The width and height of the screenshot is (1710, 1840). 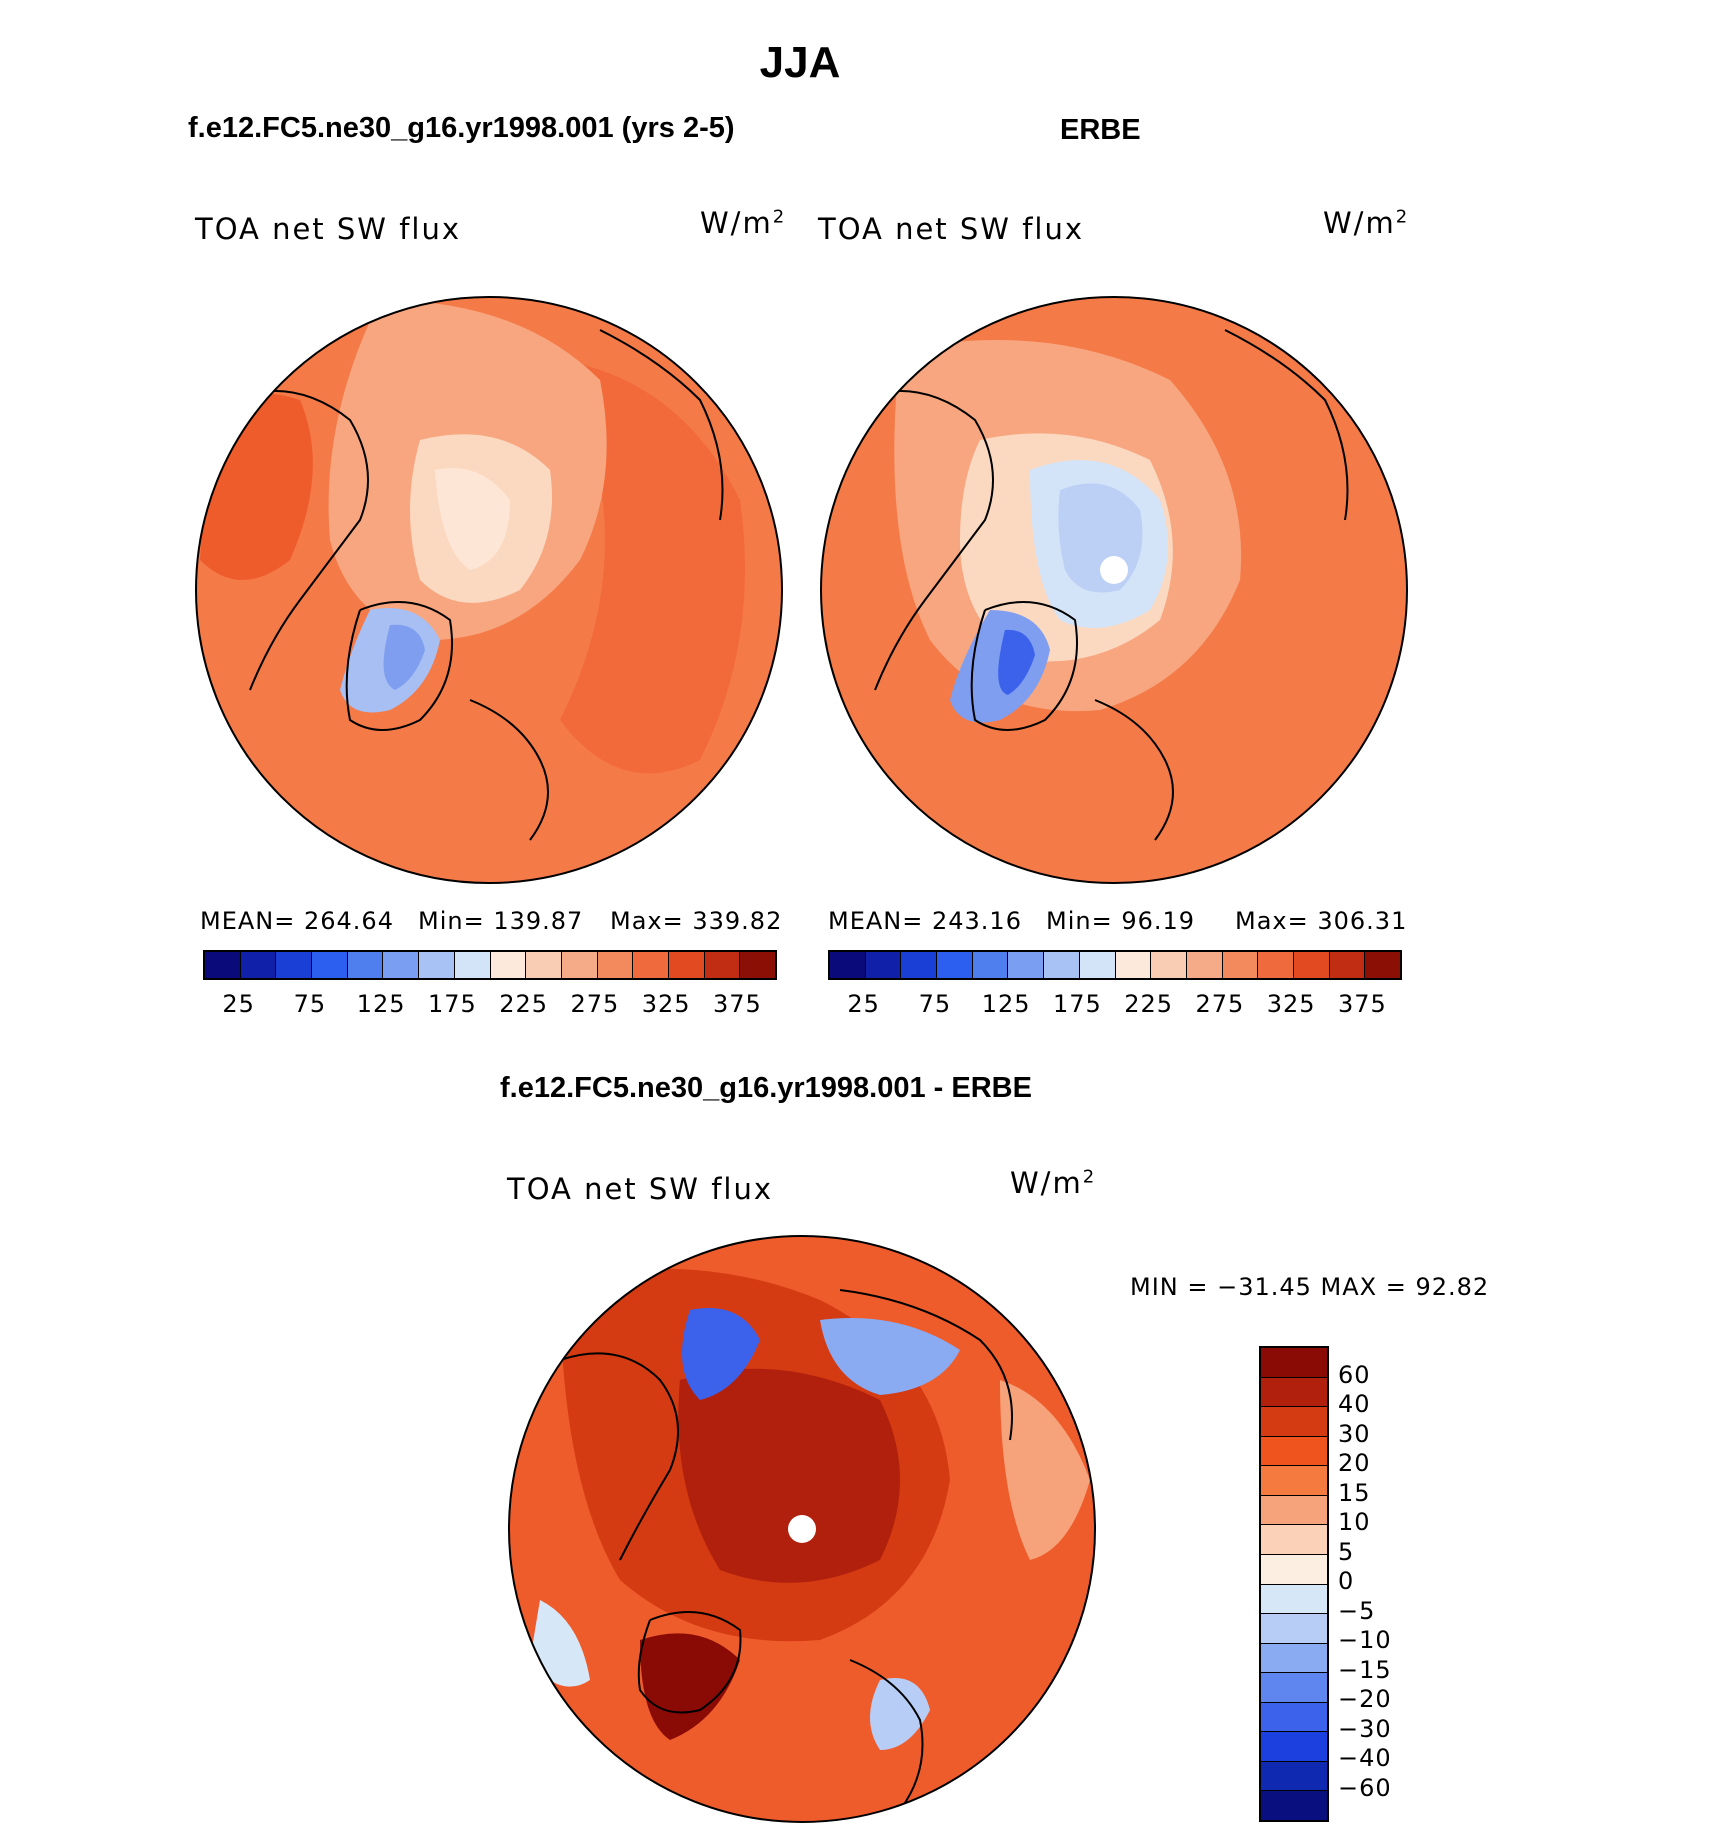 I want to click on obs-colorbar, so click(x=1115, y=965).